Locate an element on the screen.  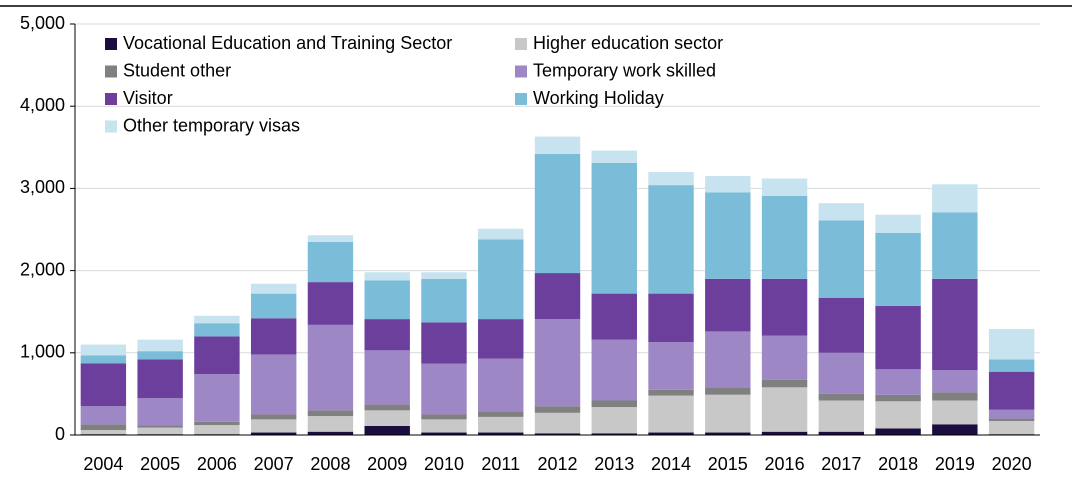
x-tick-label: 2013 is located at coordinates (614, 464).